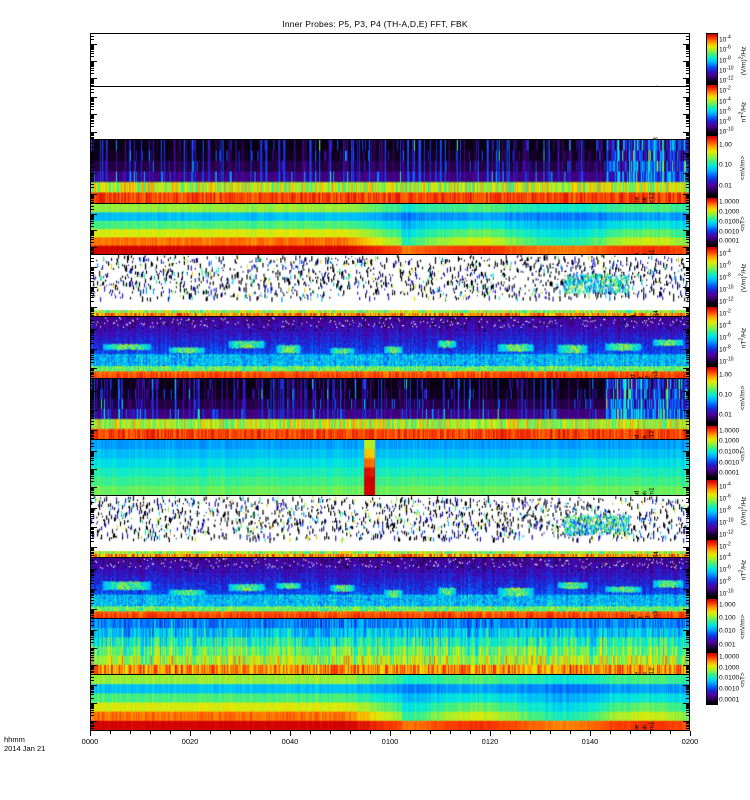  What do you see at coordinates (733, 166) in the screenshot?
I see `colorbar-ticks: 1.00 0.10 0.01 <mV/m>` at bounding box center [733, 166].